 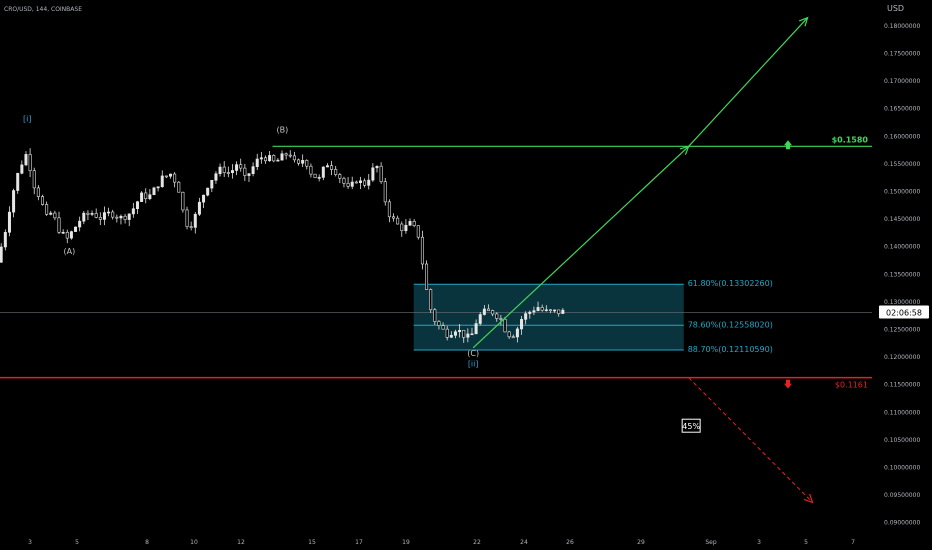 I want to click on x-tick-label: Sep, so click(x=711, y=542).